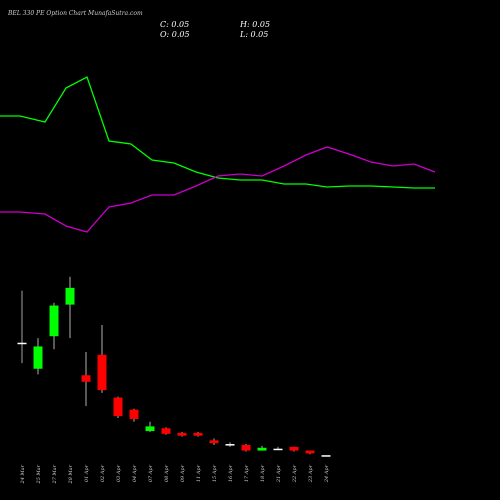 This screenshot has height=500, width=500. I want to click on x-tick-label: 18 Apr, so click(263, 473).